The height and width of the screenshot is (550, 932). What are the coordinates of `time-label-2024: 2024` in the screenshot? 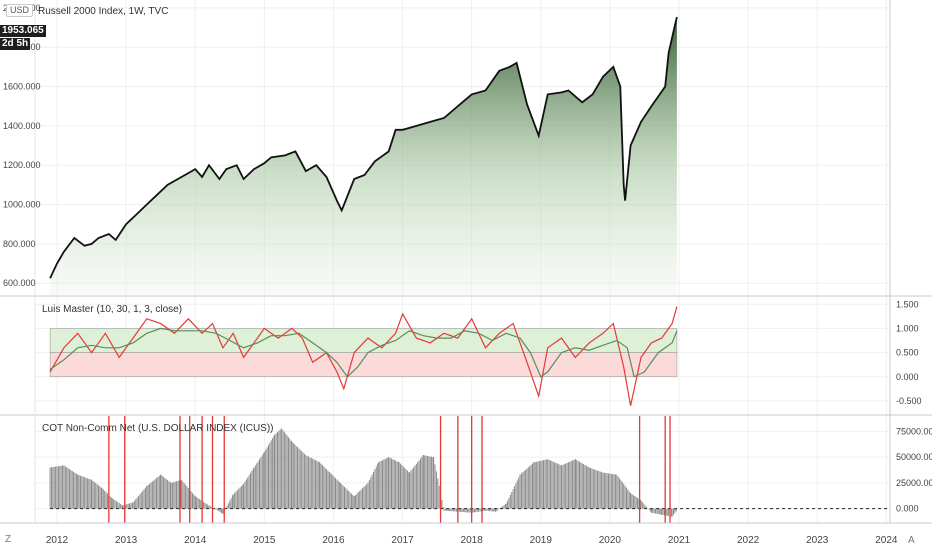 It's located at (886, 540).